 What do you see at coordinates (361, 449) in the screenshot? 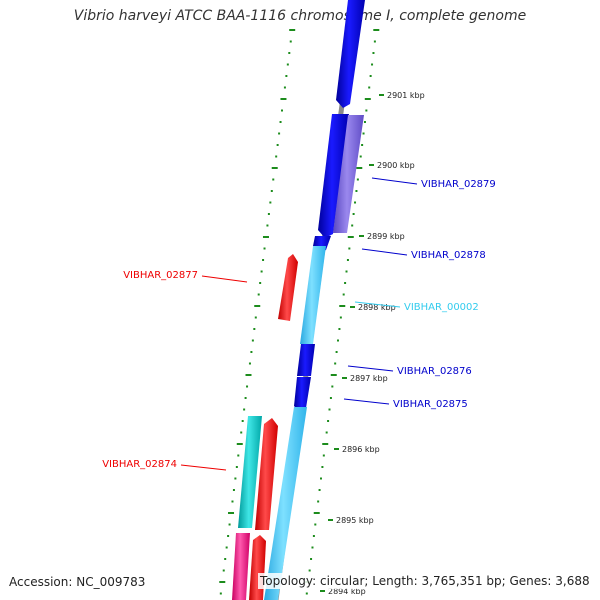
I see `kbp-label: 2896 kbp` at bounding box center [361, 449].